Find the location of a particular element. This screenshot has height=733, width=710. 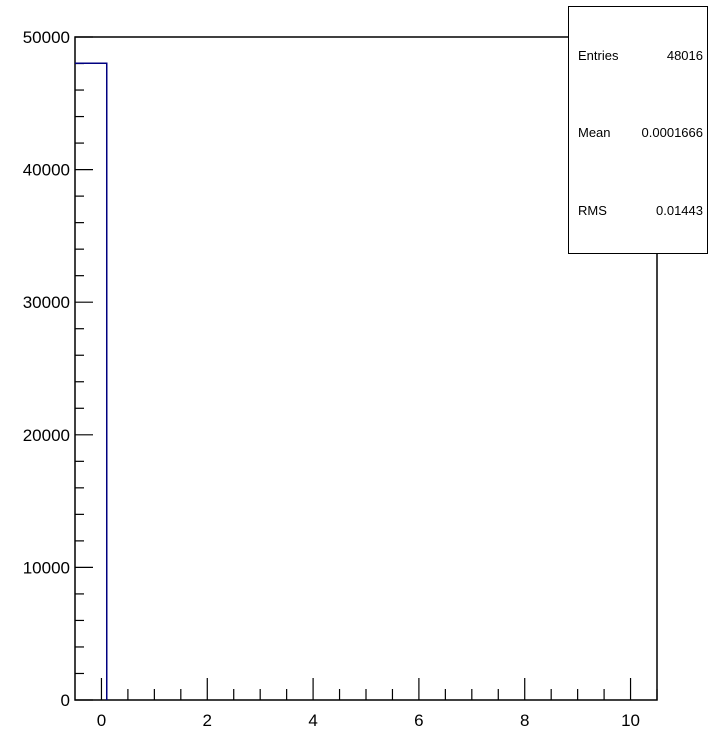

statistics-box: Entries 48016 Mean 0.0001666 RMS 0.01443 is located at coordinates (638, 130).